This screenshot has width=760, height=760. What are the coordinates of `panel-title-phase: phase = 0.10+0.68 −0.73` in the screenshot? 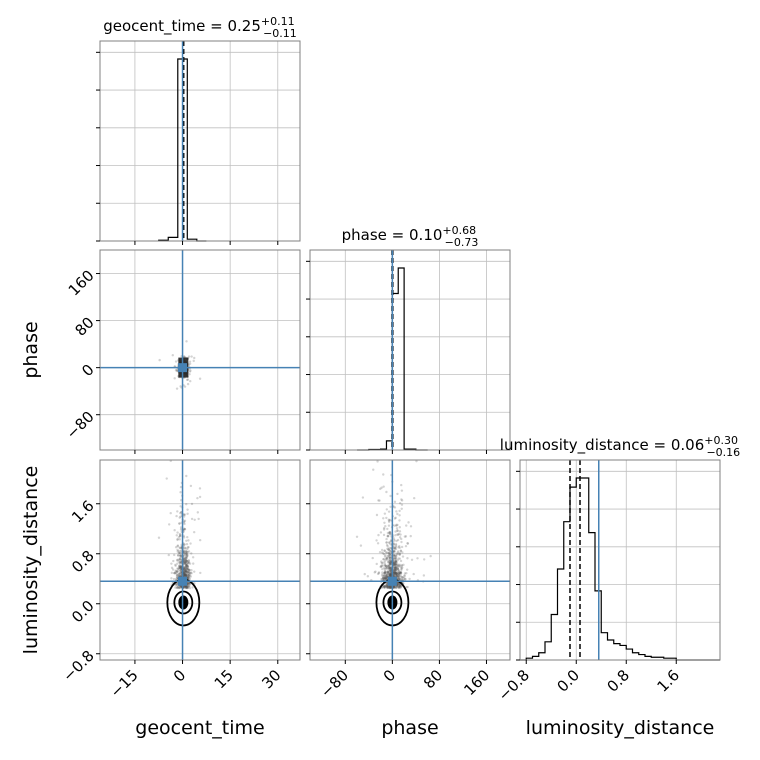 It's located at (410, 236).